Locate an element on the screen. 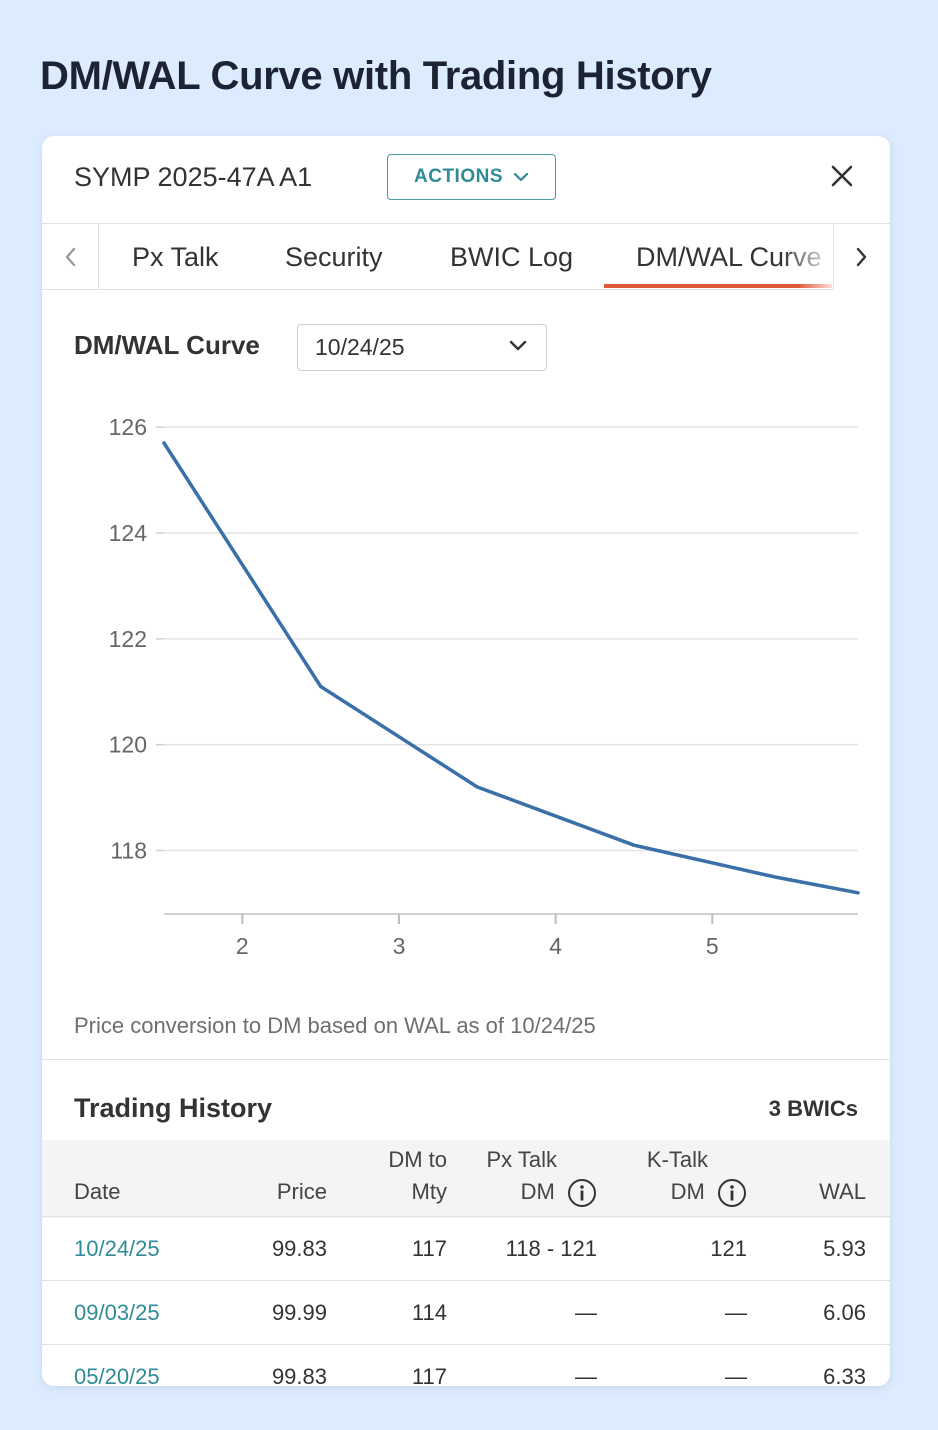 The height and width of the screenshot is (1430, 938). col-dm-line1: DM to is located at coordinates (417, 1159).